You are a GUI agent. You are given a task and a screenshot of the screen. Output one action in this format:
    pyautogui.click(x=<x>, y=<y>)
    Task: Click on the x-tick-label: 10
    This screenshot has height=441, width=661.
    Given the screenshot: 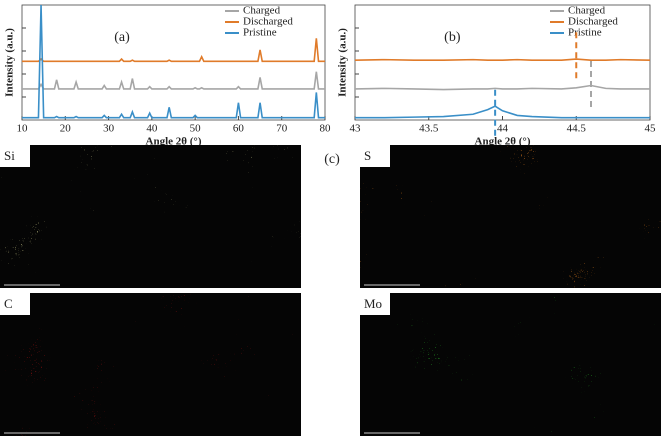 What is the action you would take?
    pyautogui.click(x=23, y=129)
    